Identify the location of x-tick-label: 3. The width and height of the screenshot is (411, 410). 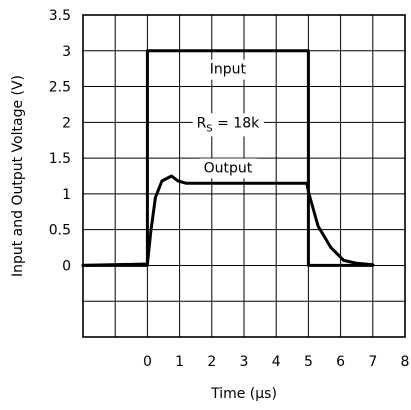
(244, 362).